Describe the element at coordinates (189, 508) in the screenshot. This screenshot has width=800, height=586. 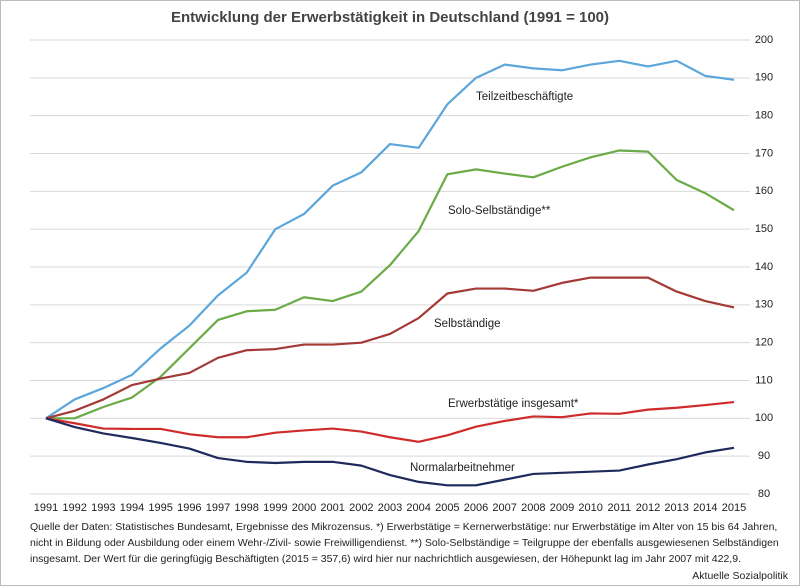
I see `x-tick-label: 1996` at that location.